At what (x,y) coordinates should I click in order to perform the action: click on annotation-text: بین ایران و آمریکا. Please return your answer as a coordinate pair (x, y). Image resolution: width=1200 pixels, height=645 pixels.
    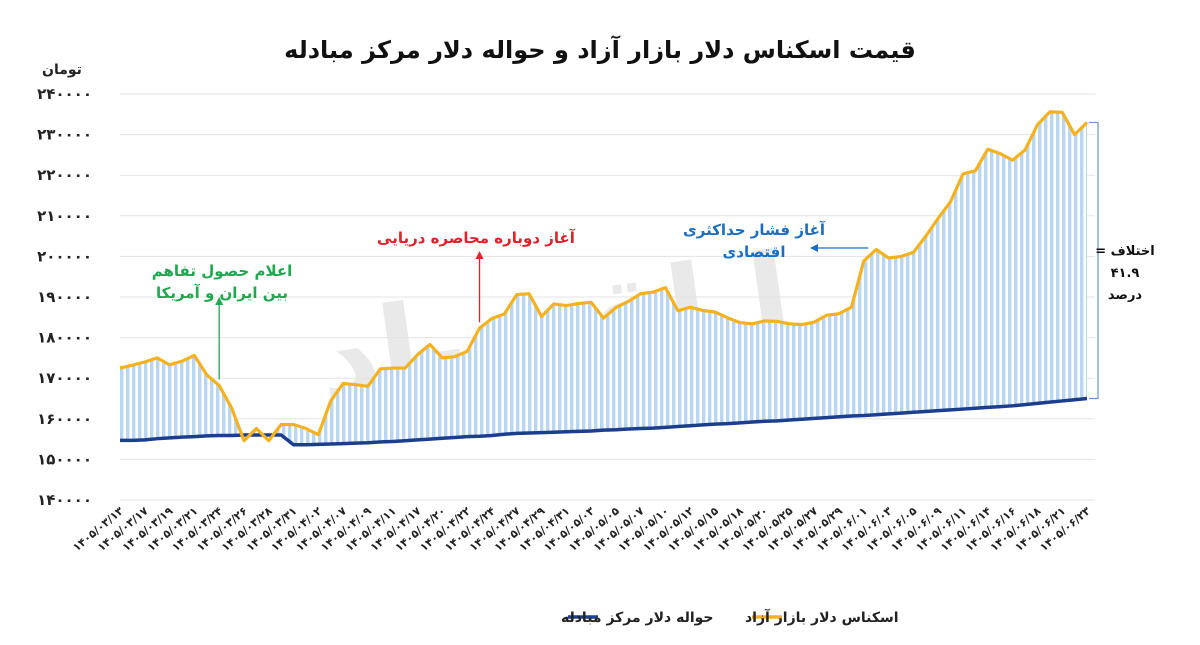
    Looking at the image, I should click on (222, 293).